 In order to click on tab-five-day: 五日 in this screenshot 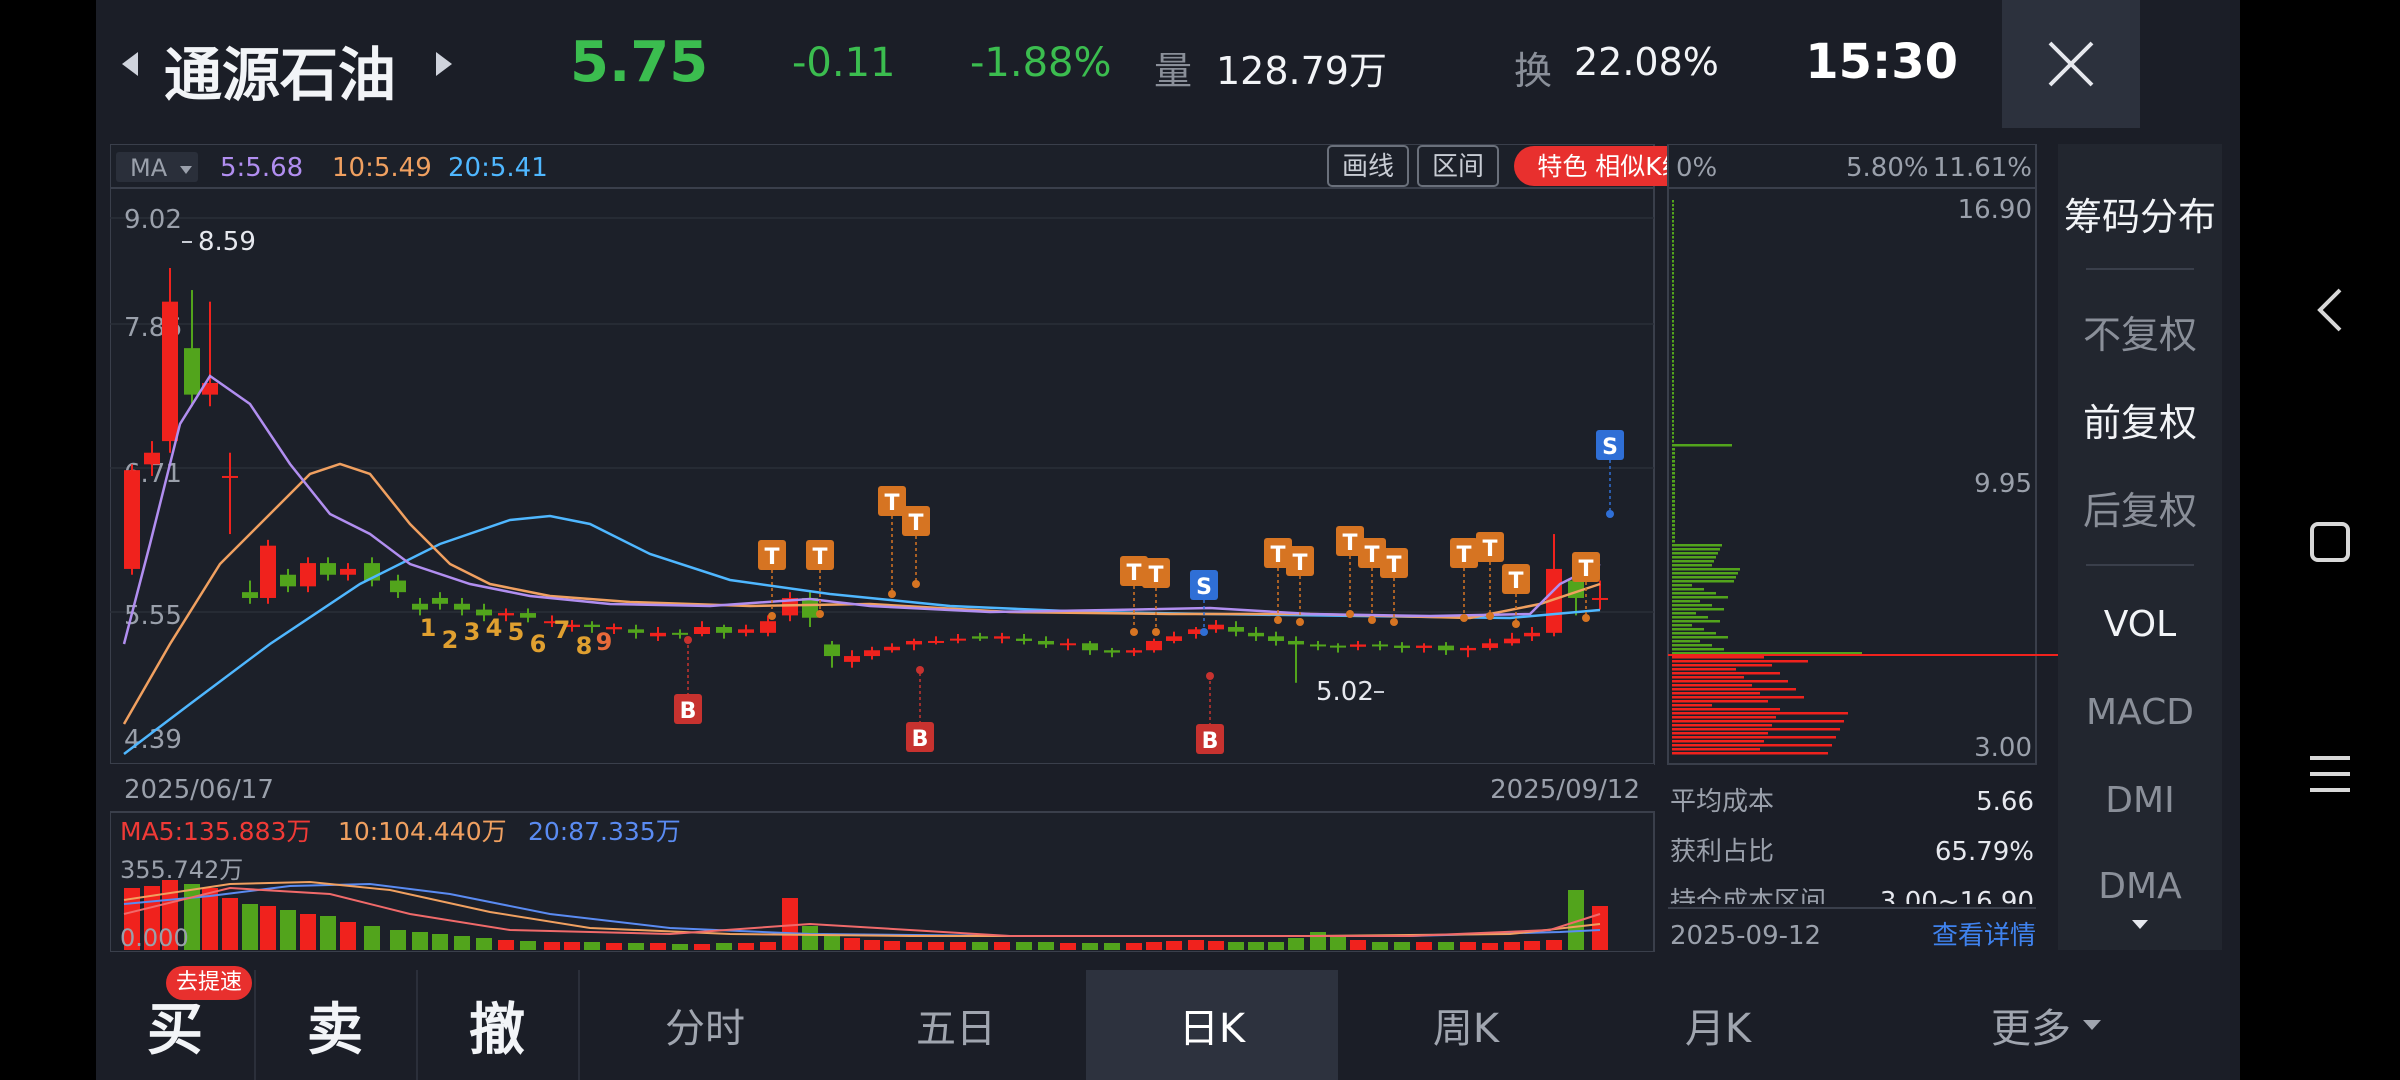, I will do `click(956, 1029)`.